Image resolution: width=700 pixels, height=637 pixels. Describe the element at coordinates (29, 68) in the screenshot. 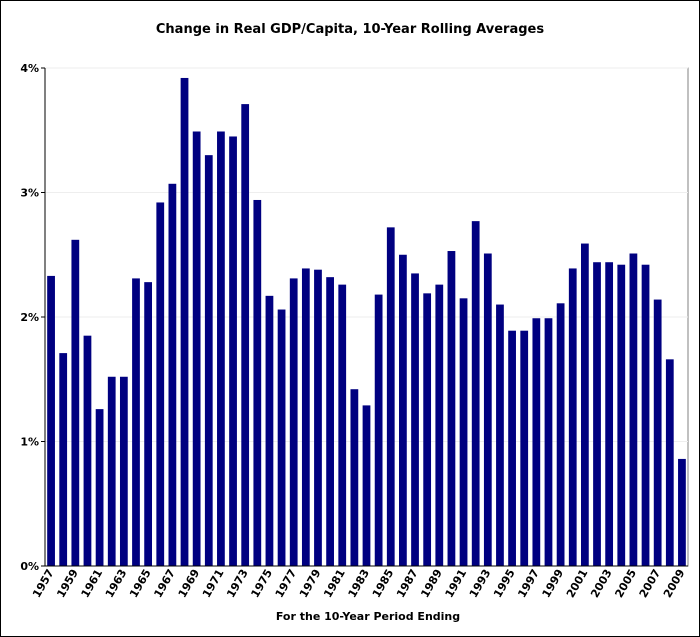

I see `y-tick-label: 4%` at that location.